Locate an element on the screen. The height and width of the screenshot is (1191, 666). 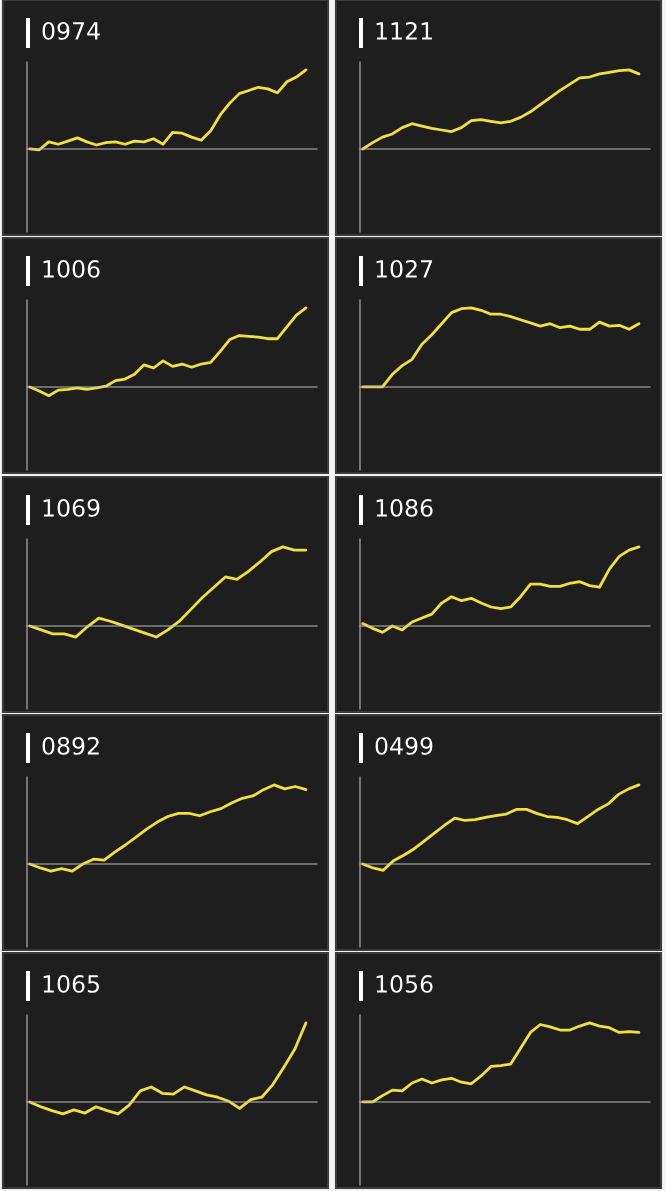
chart-title: 0974 is located at coordinates (71, 30).